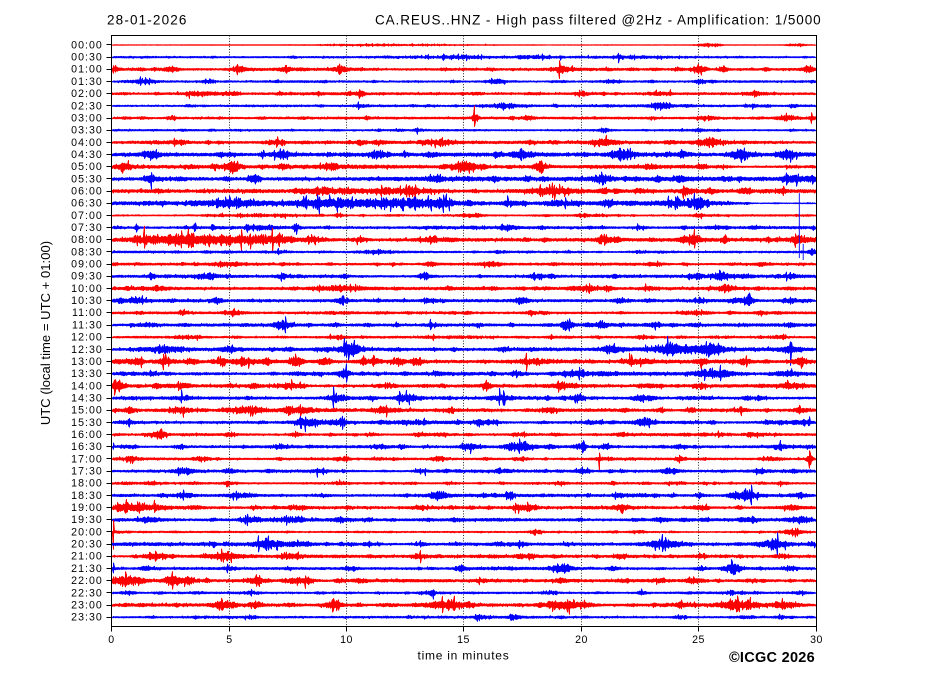  Describe the element at coordinates (87, 386) in the screenshot. I see `svg-text: 14:00` at that location.